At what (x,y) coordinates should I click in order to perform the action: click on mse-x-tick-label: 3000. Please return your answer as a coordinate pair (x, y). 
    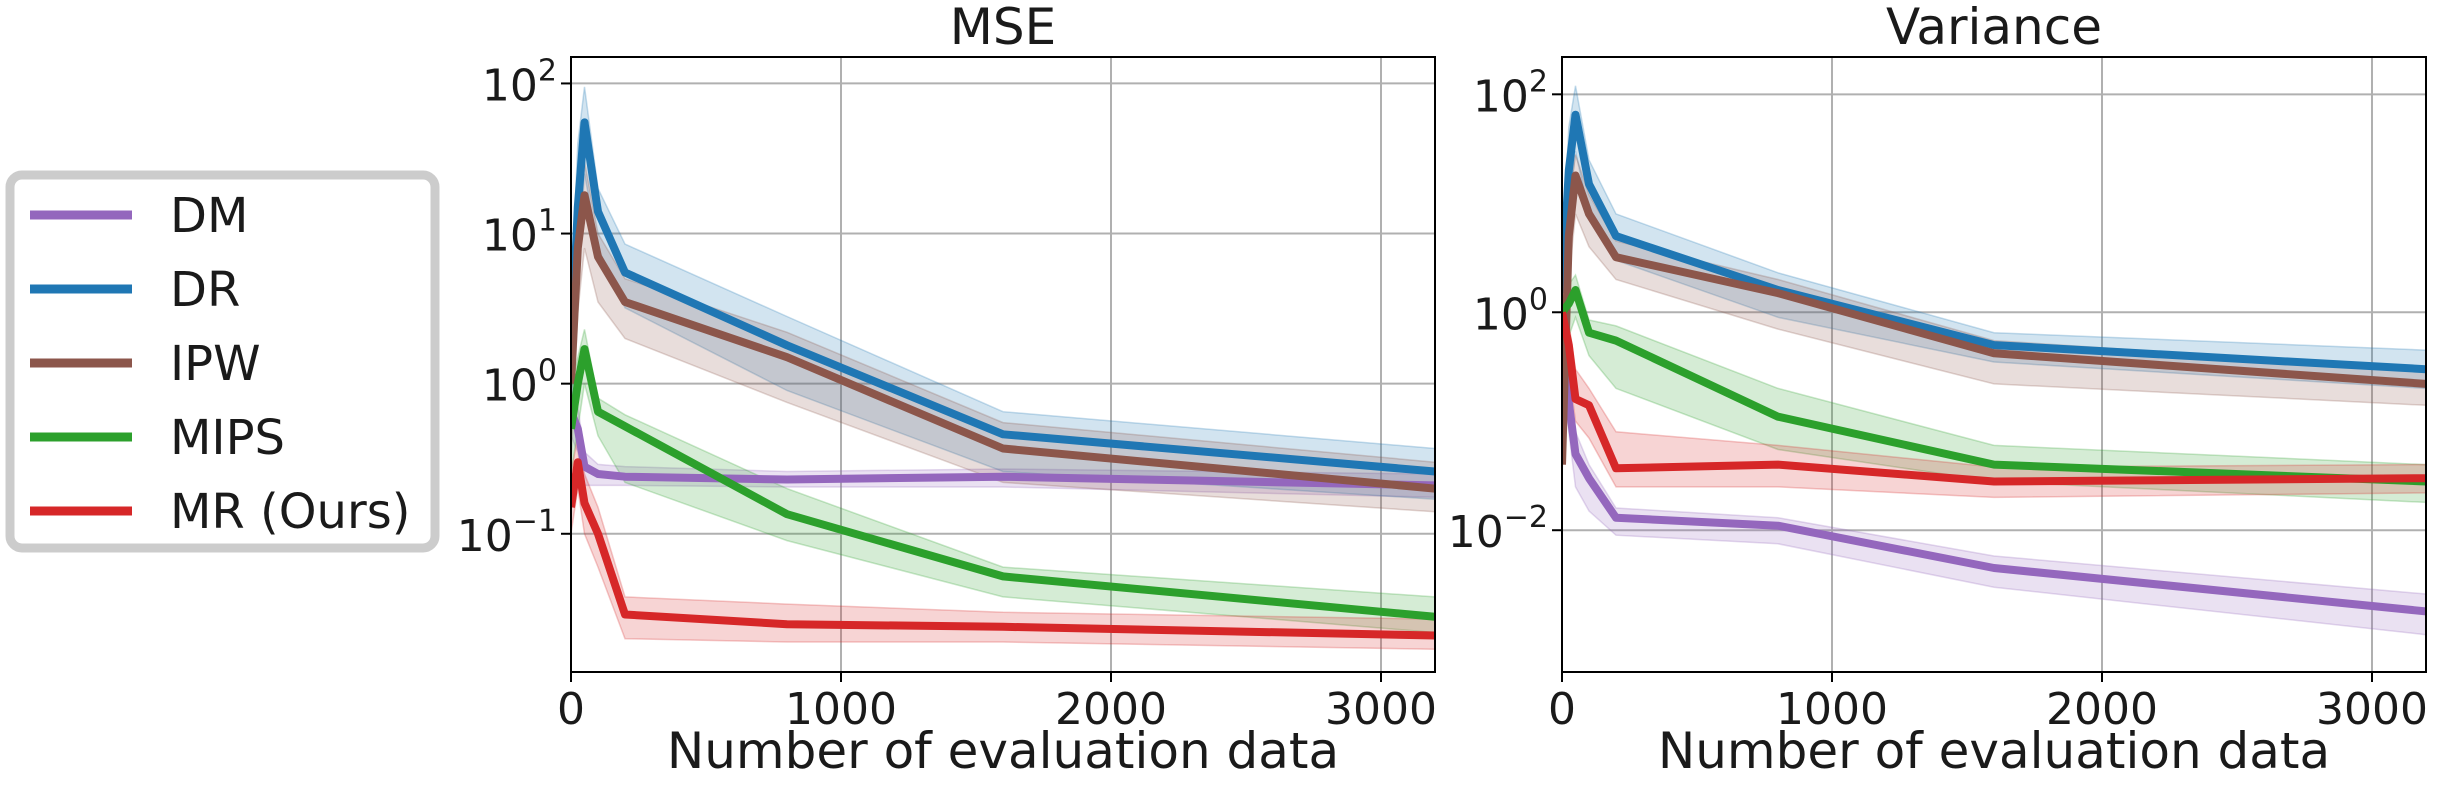
    Looking at the image, I should click on (1381, 709).